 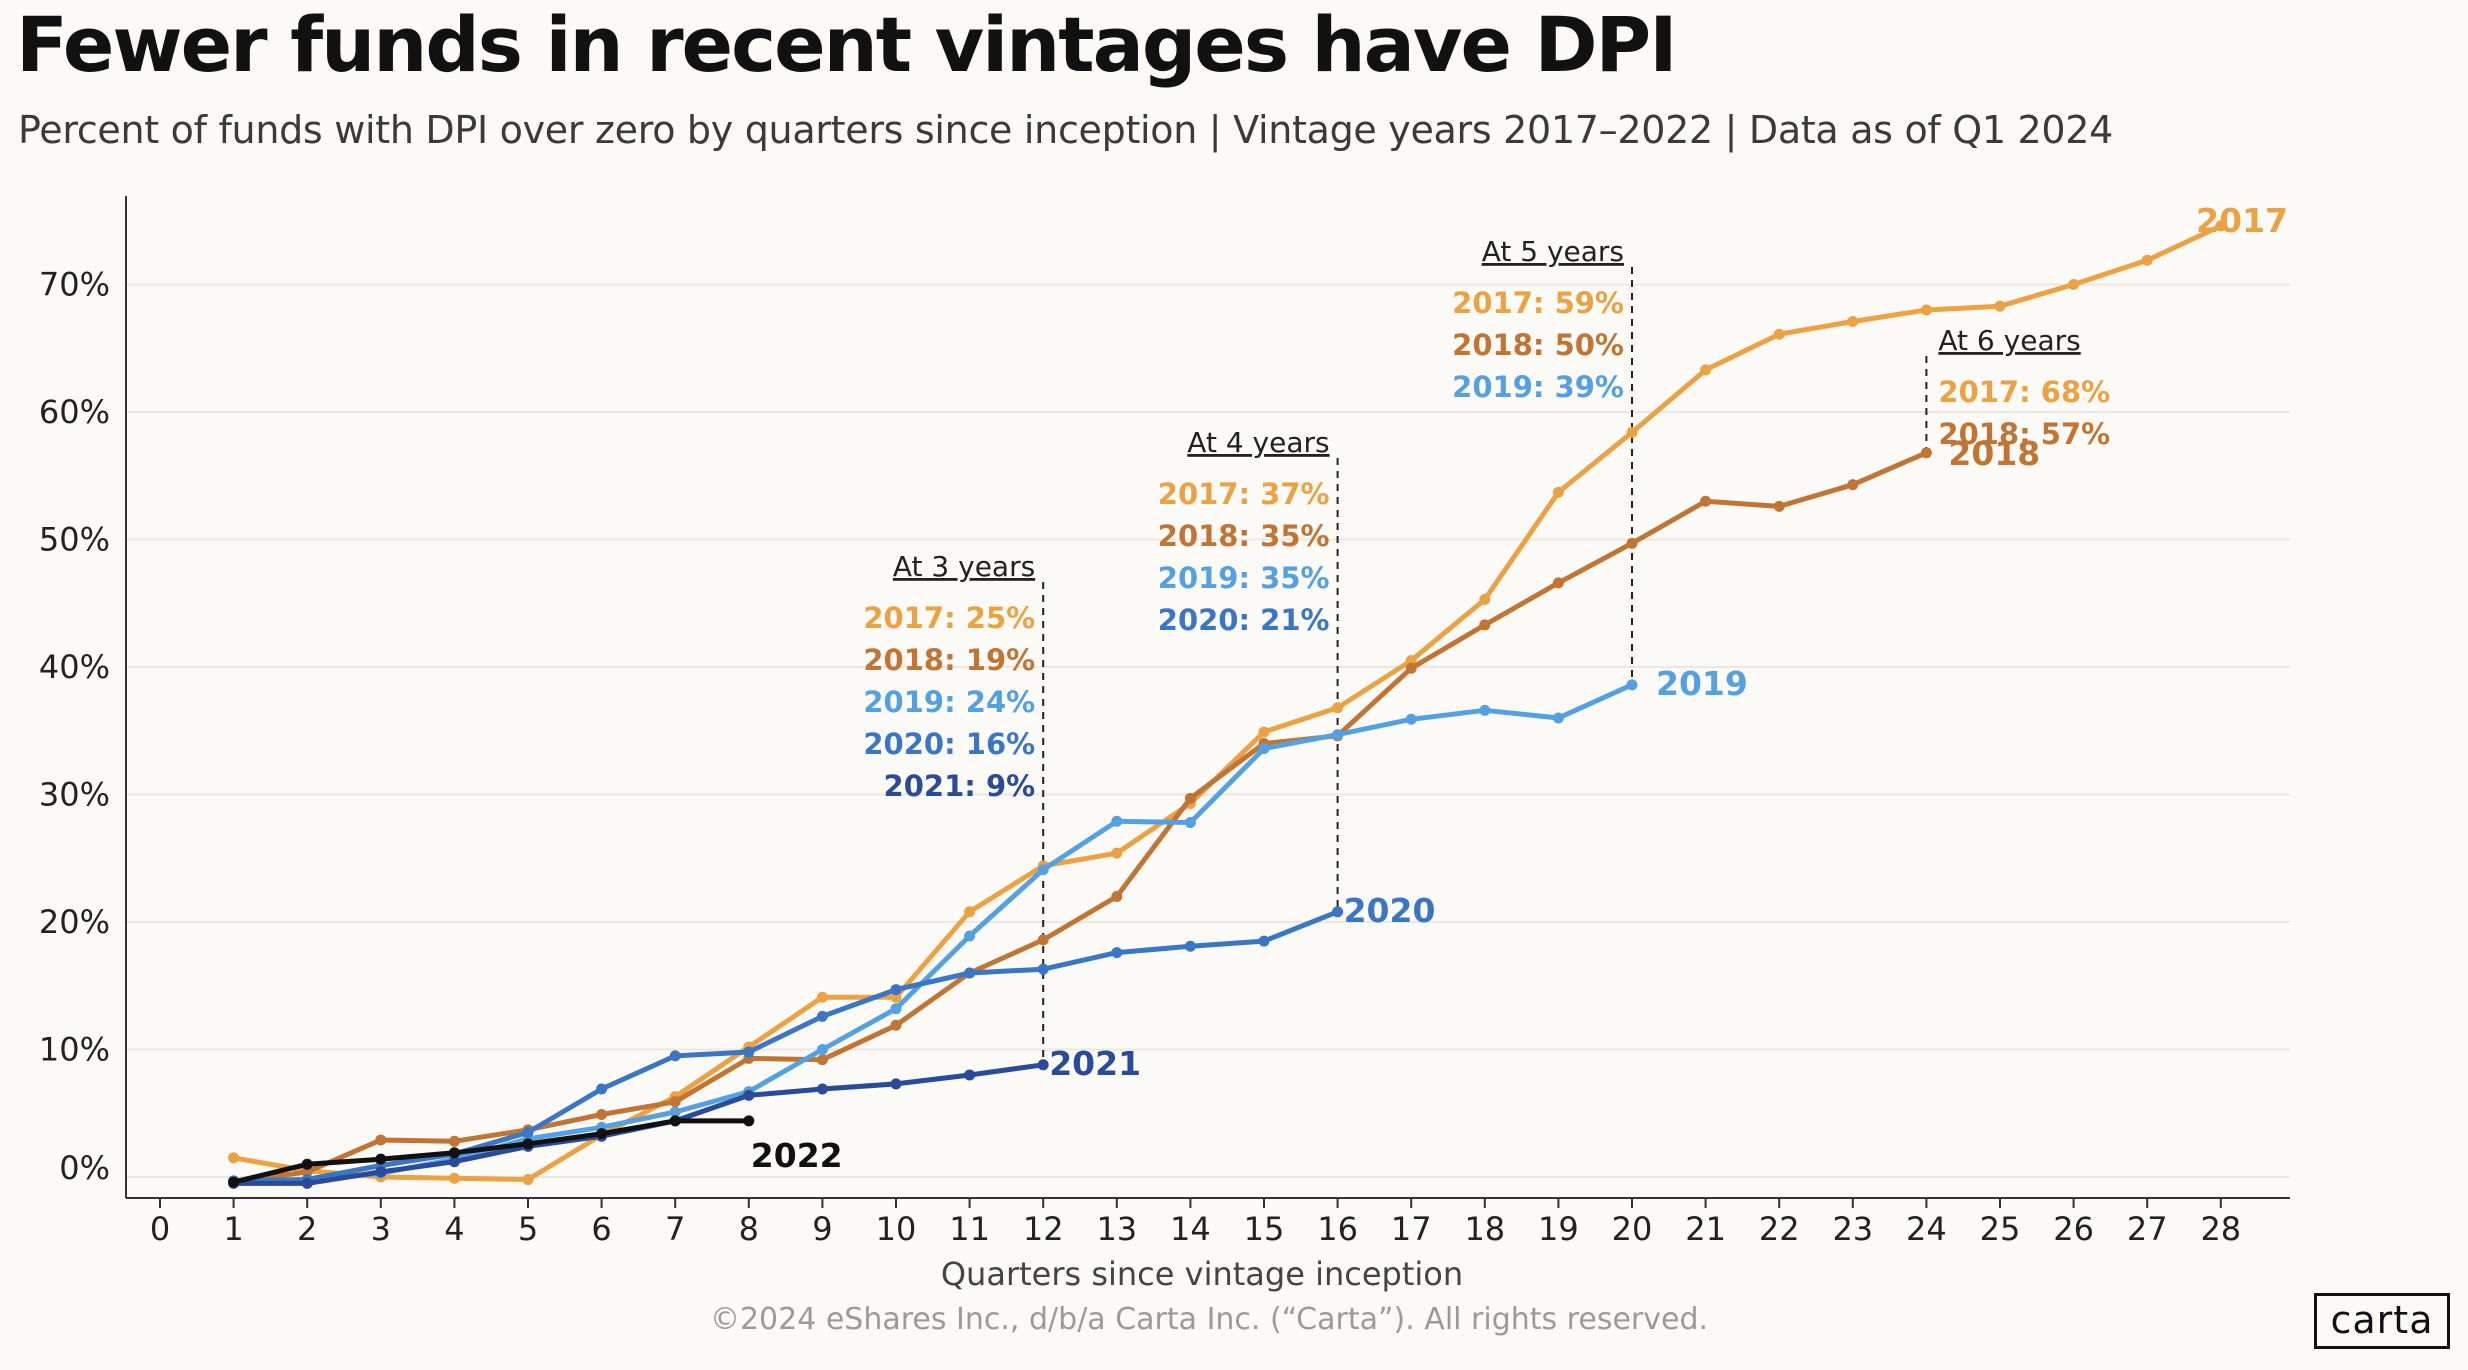 What do you see at coordinates (2382, 1321) in the screenshot?
I see `carta-logo: carta` at bounding box center [2382, 1321].